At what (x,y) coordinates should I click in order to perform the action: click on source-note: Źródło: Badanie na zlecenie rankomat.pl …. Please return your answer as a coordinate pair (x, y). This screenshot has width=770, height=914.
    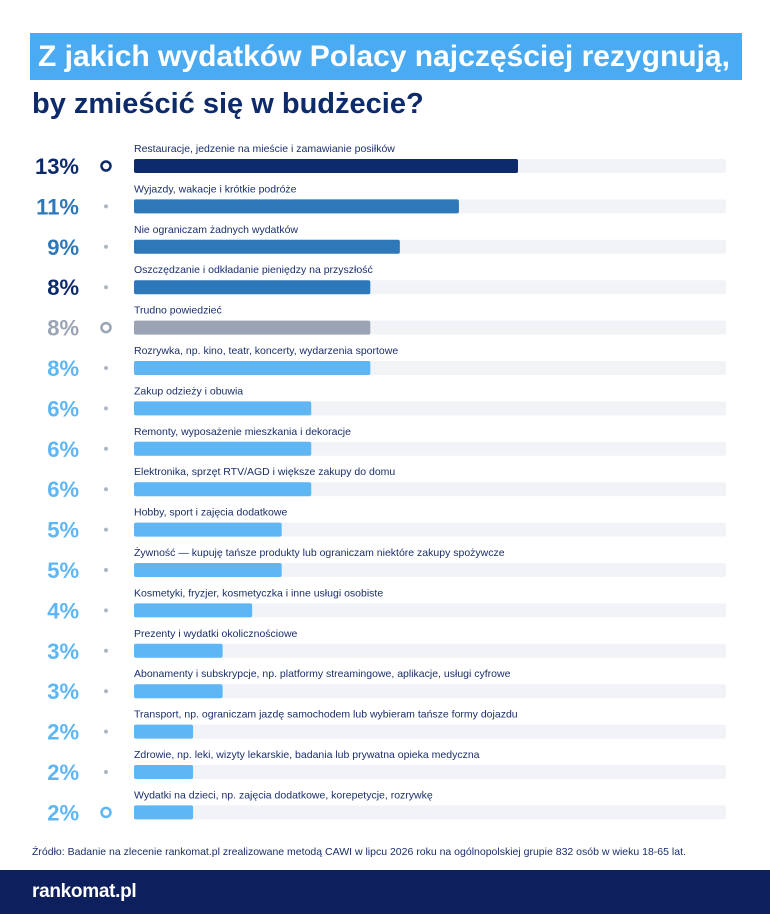
    Looking at the image, I should click on (359, 852).